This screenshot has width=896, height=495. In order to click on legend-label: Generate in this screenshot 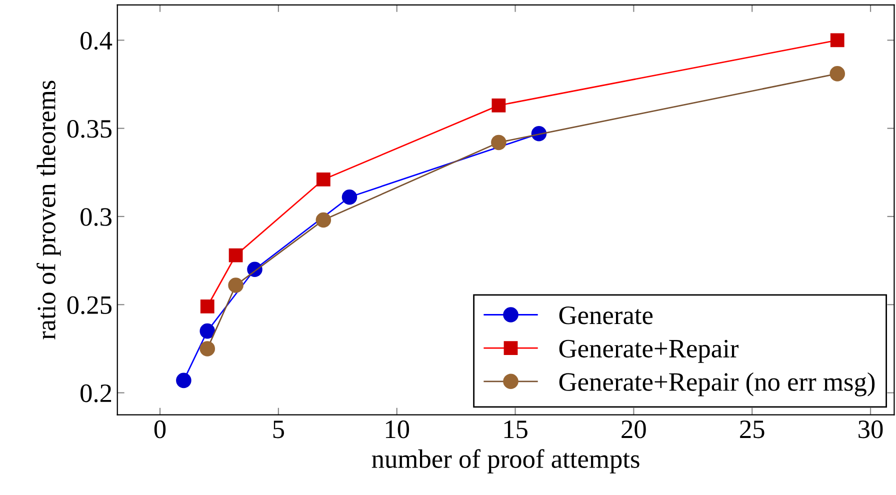, I will do `click(606, 315)`.